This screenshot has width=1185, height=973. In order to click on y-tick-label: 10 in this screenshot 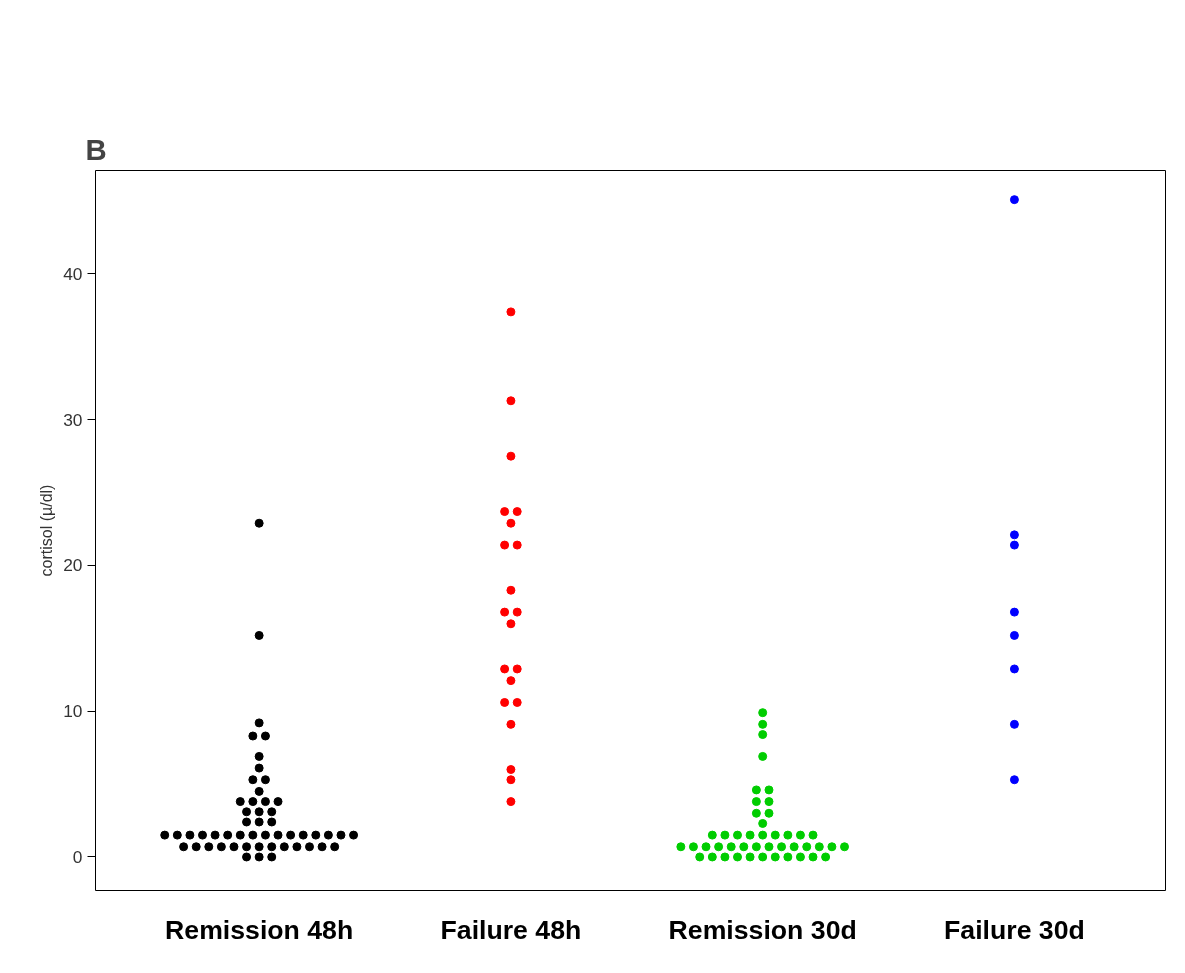, I will do `click(73, 711)`.